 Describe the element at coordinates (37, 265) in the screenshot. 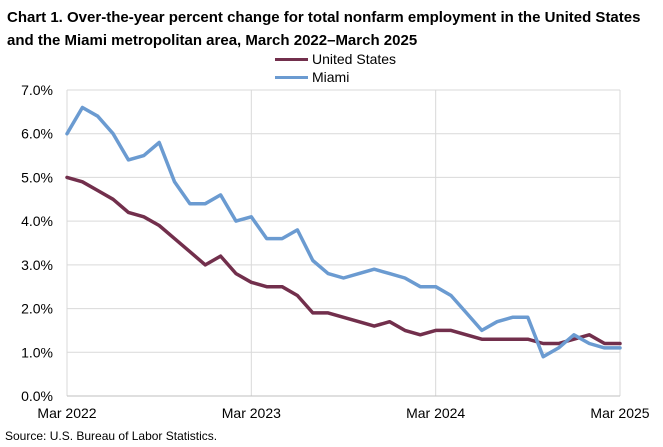

I see `y-tick-label: 3.0%` at that location.